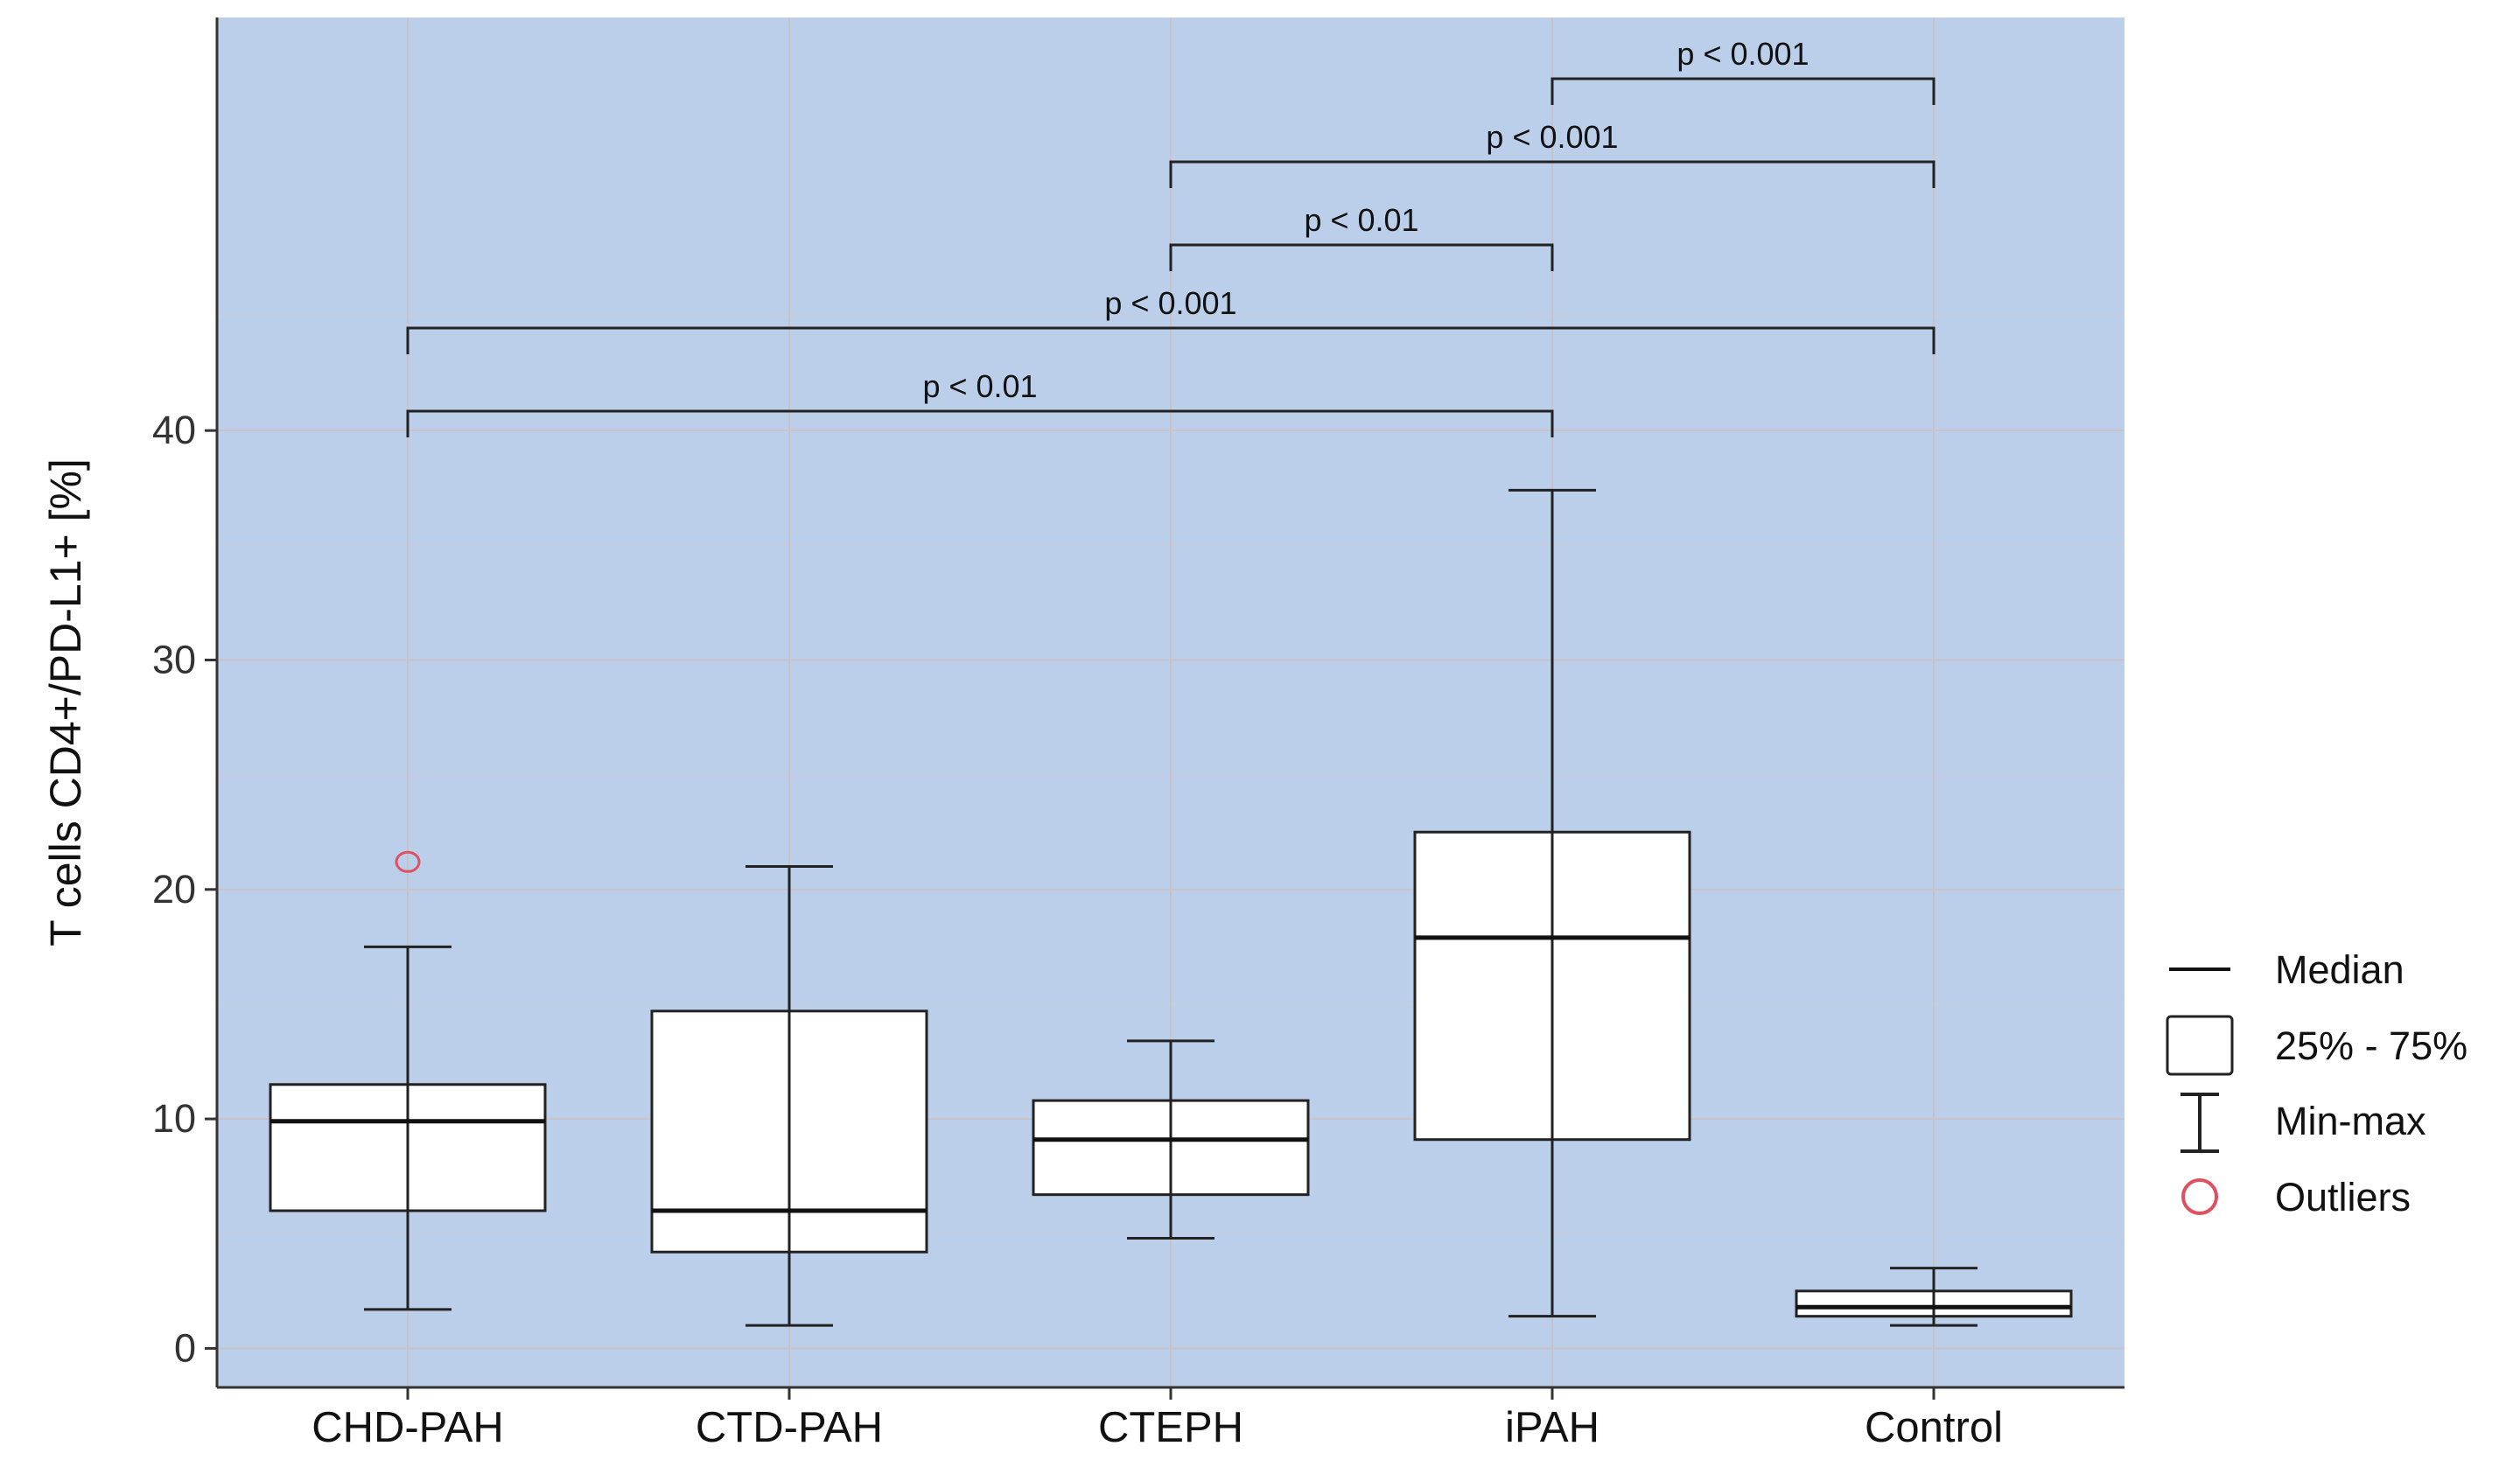 This screenshot has width=2520, height=1467. What do you see at coordinates (2199, 1196) in the screenshot?
I see `outlier-circle-icon` at bounding box center [2199, 1196].